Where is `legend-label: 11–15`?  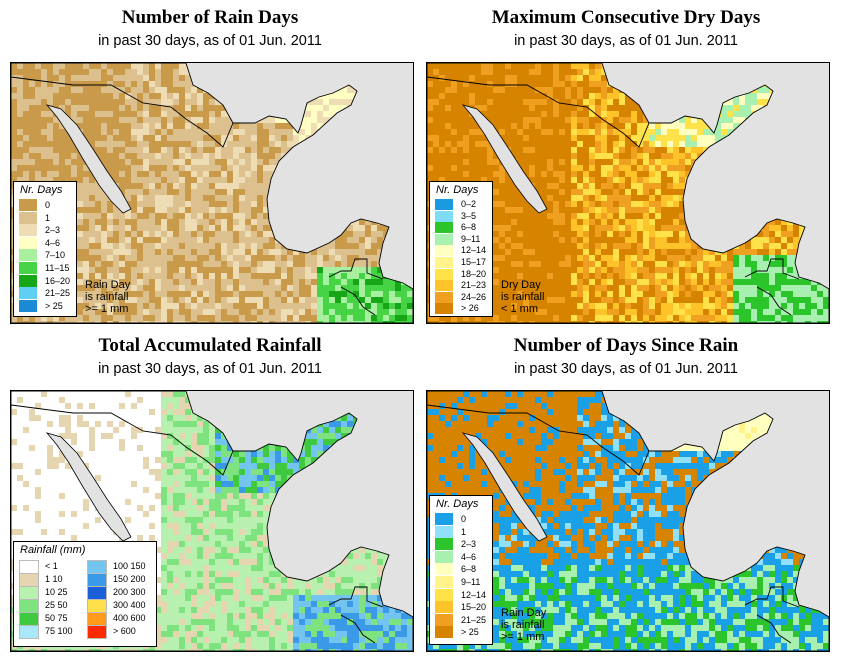
legend-label: 11–15 is located at coordinates (57, 267).